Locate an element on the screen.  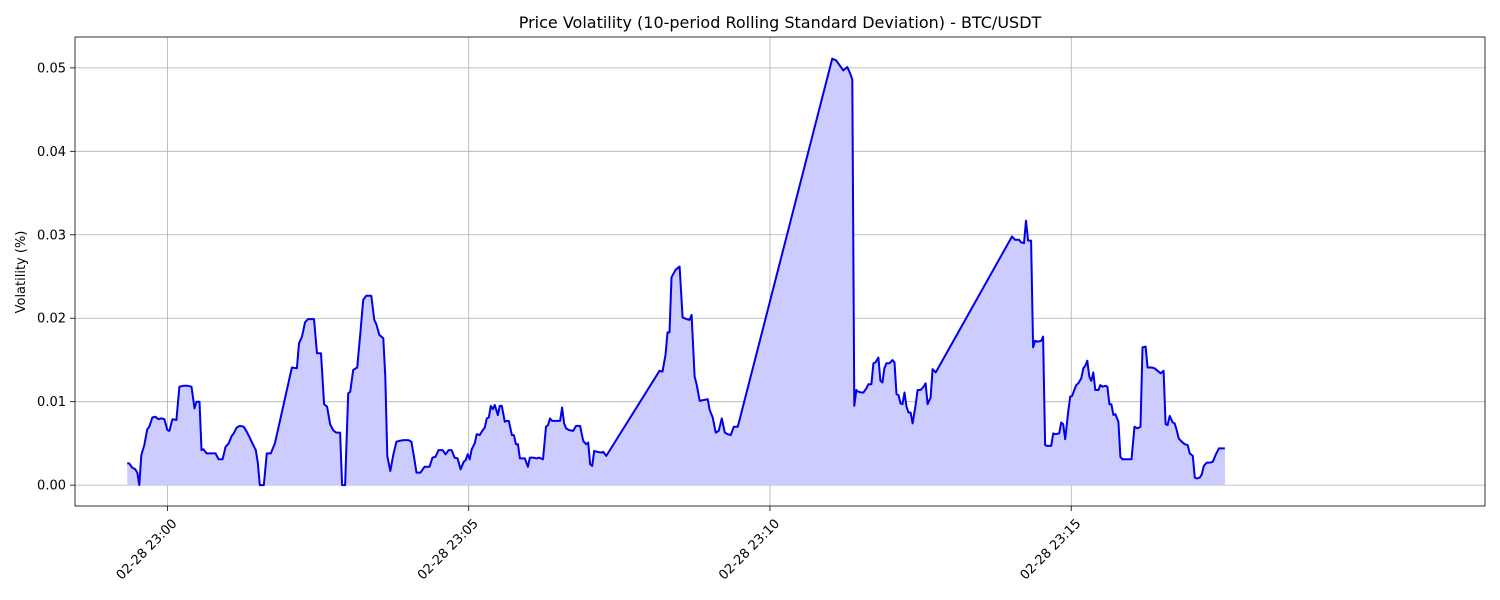
y-tick-label: 0.00 is located at coordinates (51, 486).